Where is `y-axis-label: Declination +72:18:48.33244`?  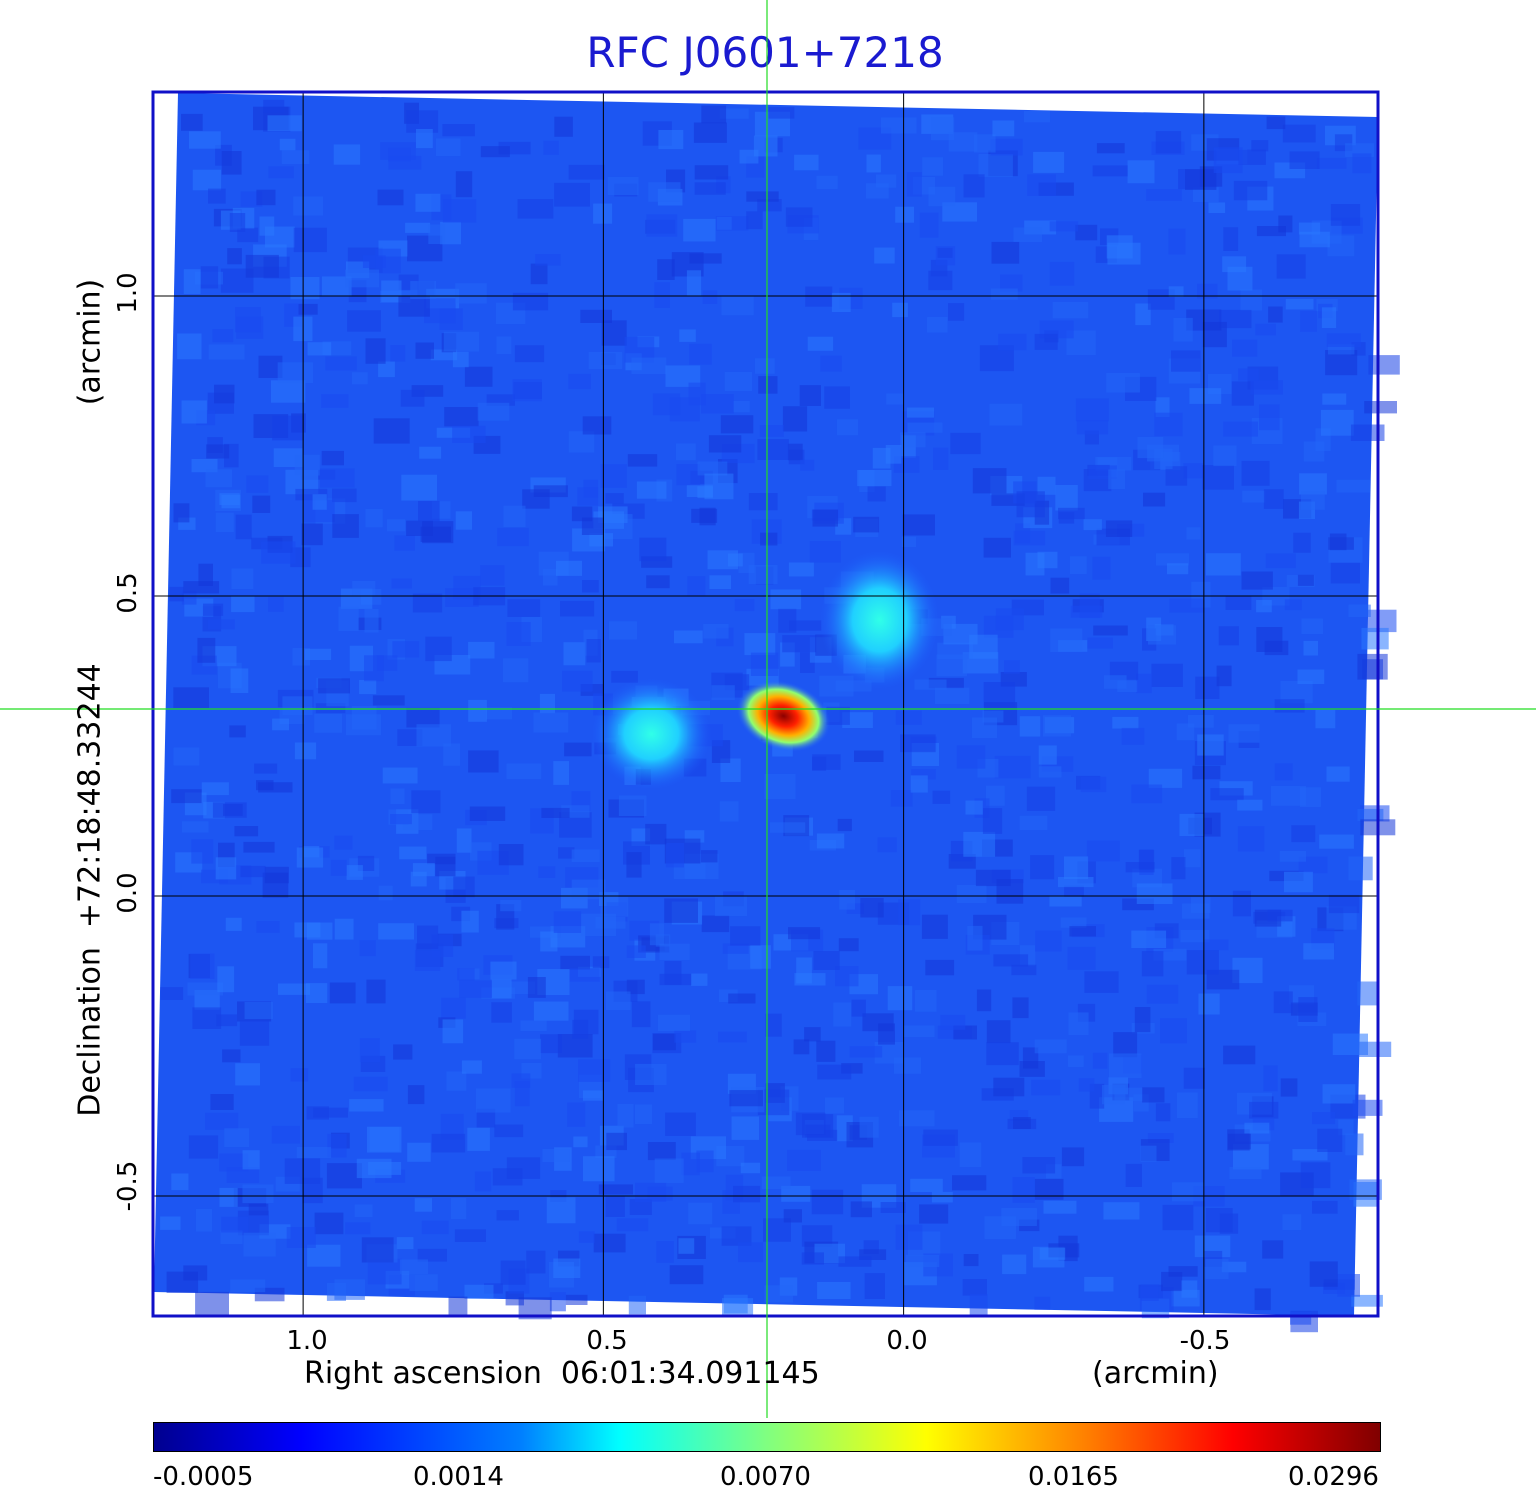 y-axis-label: Declination +72:18:48.33244 is located at coordinates (90, 890).